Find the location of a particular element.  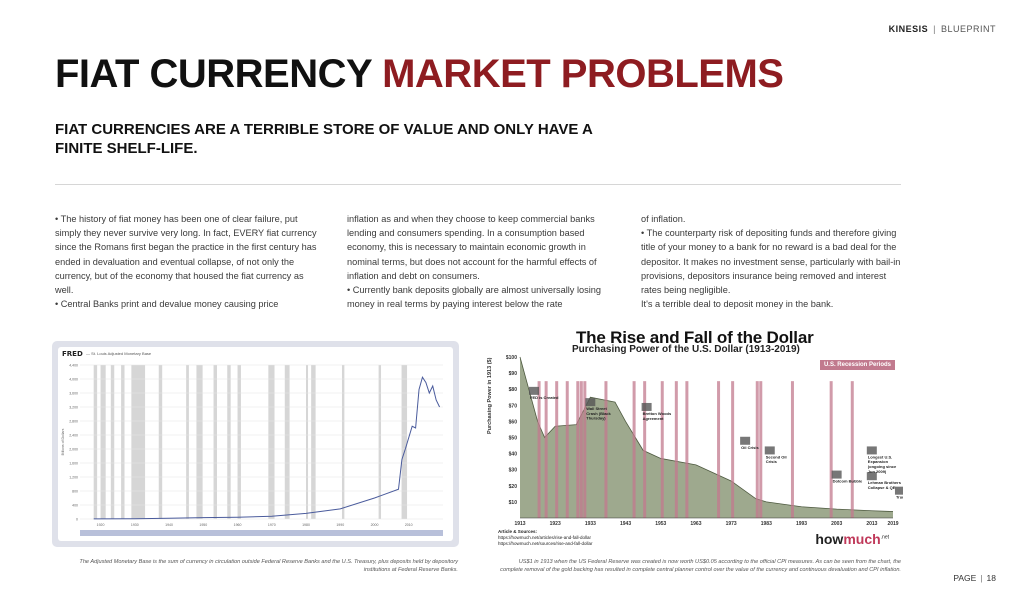

event-label: Lehman Brothers is located at coordinates (885, 482).